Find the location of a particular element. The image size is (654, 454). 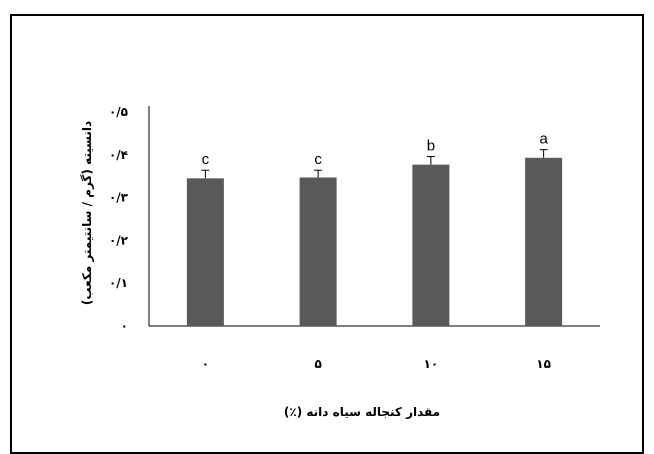

y-tick-label: ۰ is located at coordinates (124, 326).